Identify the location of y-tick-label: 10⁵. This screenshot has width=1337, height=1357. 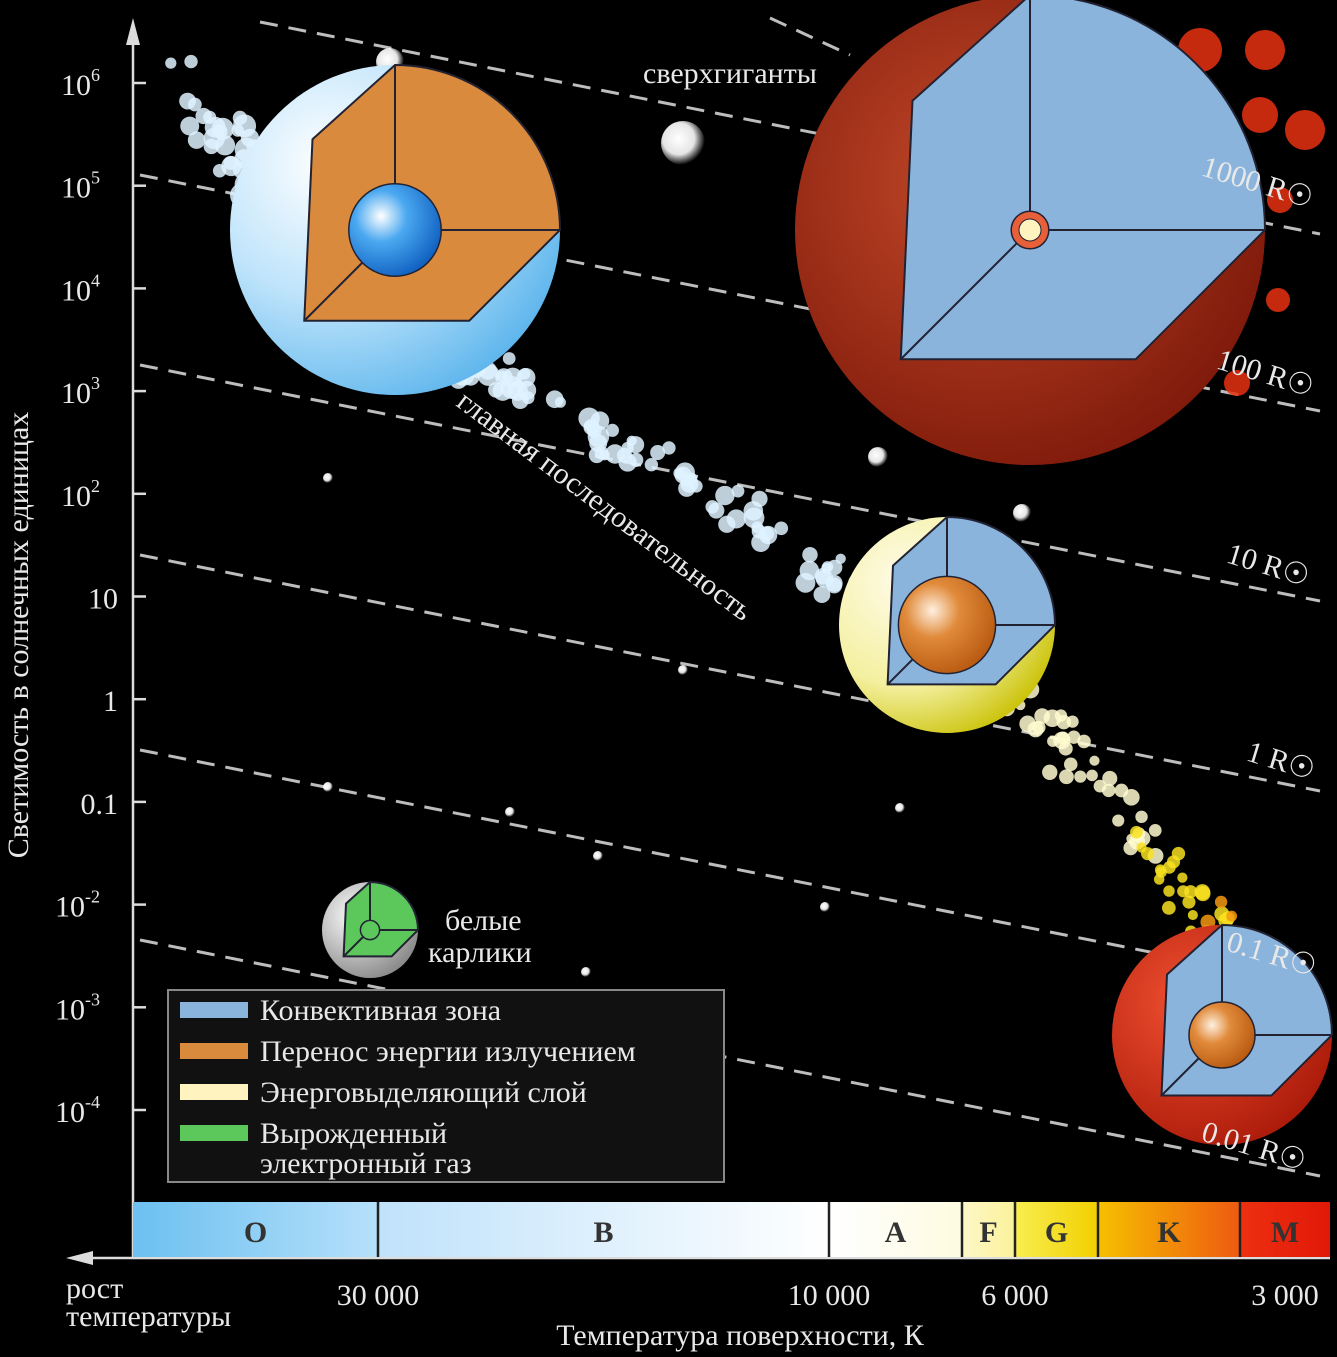
(80, 186).